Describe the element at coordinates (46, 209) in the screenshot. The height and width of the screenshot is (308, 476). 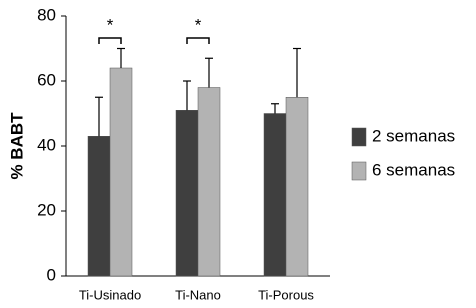
I see `y-tick-label: 20` at that location.